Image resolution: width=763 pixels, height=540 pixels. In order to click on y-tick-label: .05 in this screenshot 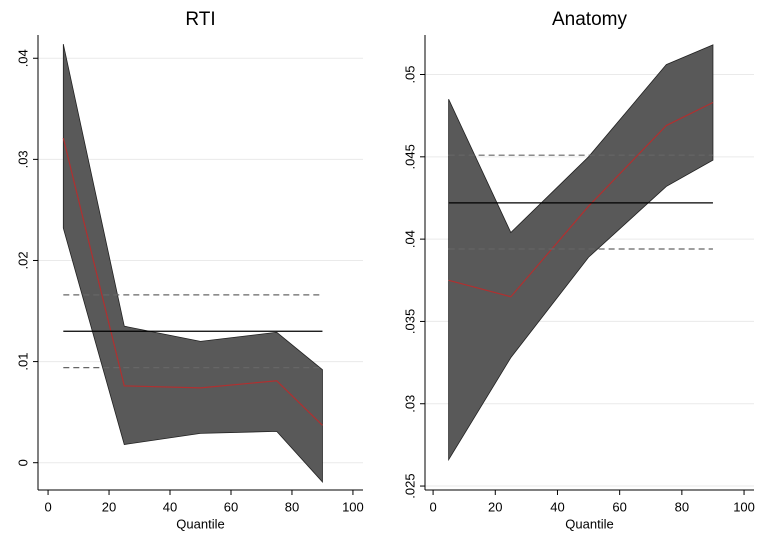, I will do `click(409, 74)`.